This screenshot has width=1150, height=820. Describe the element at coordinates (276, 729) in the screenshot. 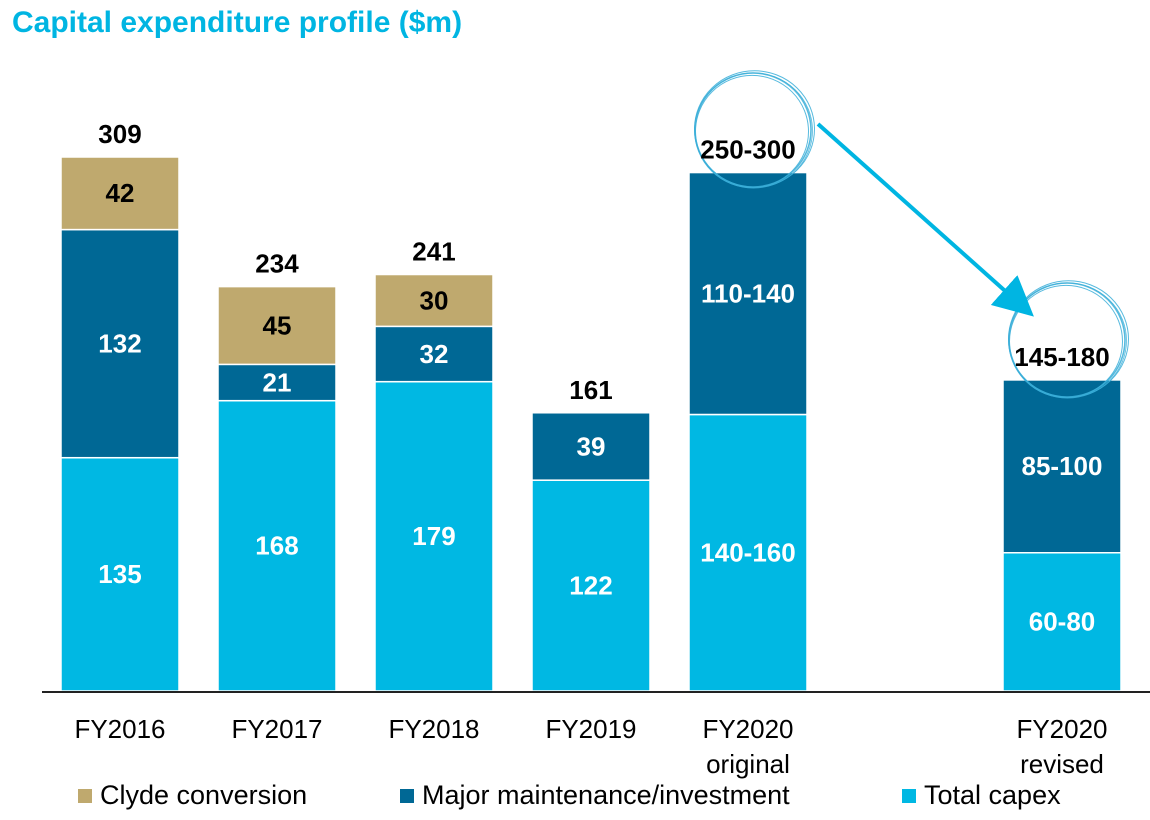

I see `x-tick-label-fy2017: FY2017` at that location.